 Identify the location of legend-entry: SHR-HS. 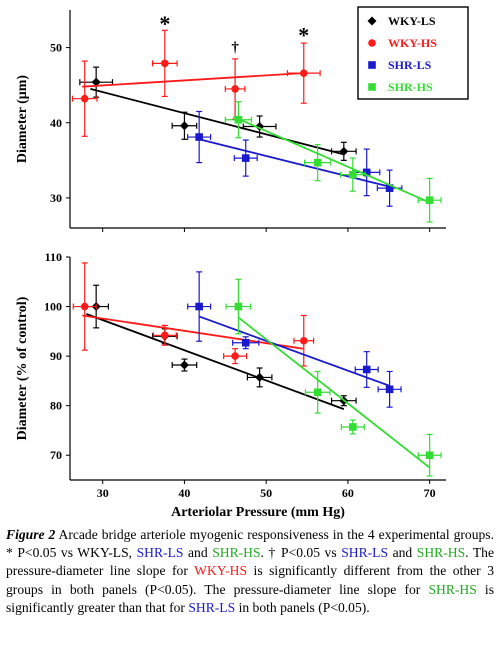
(410, 87).